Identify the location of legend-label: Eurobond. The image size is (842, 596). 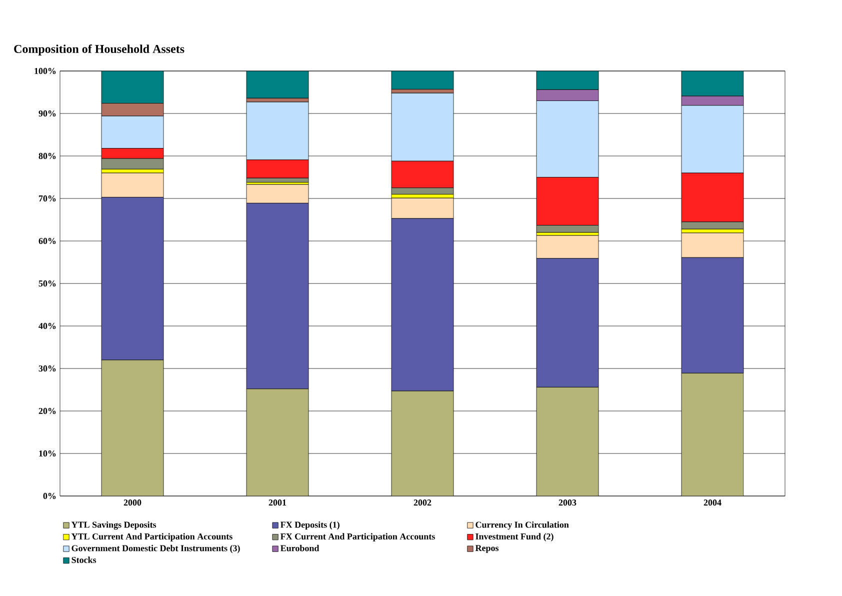
(300, 548).